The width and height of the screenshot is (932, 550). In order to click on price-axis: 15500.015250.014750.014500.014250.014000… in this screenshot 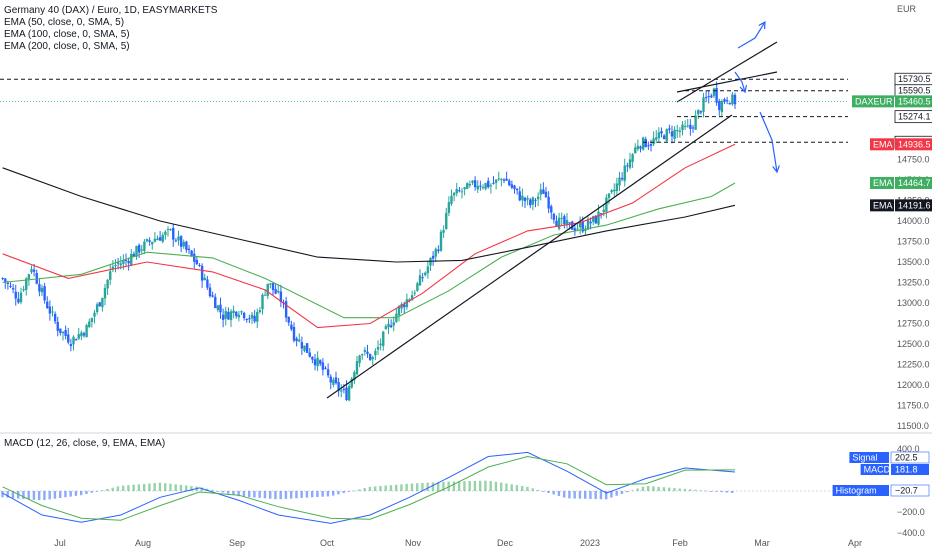, I will do `click(882, 305)`.